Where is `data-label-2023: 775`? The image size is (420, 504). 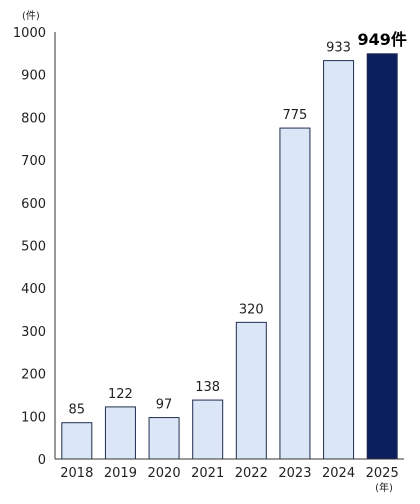 data-label-2023: 775 is located at coordinates (295, 115).